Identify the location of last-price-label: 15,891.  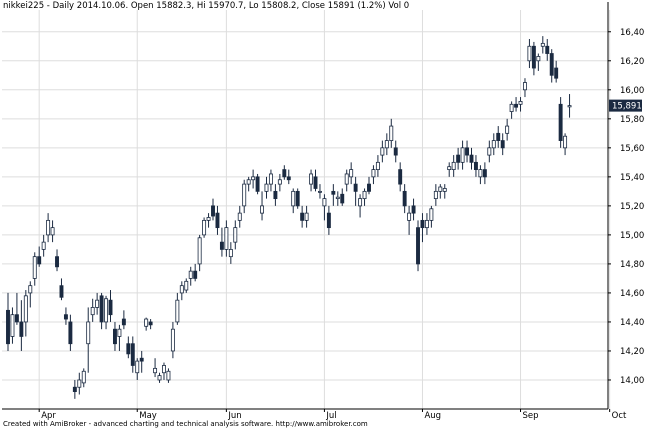
(627, 107).